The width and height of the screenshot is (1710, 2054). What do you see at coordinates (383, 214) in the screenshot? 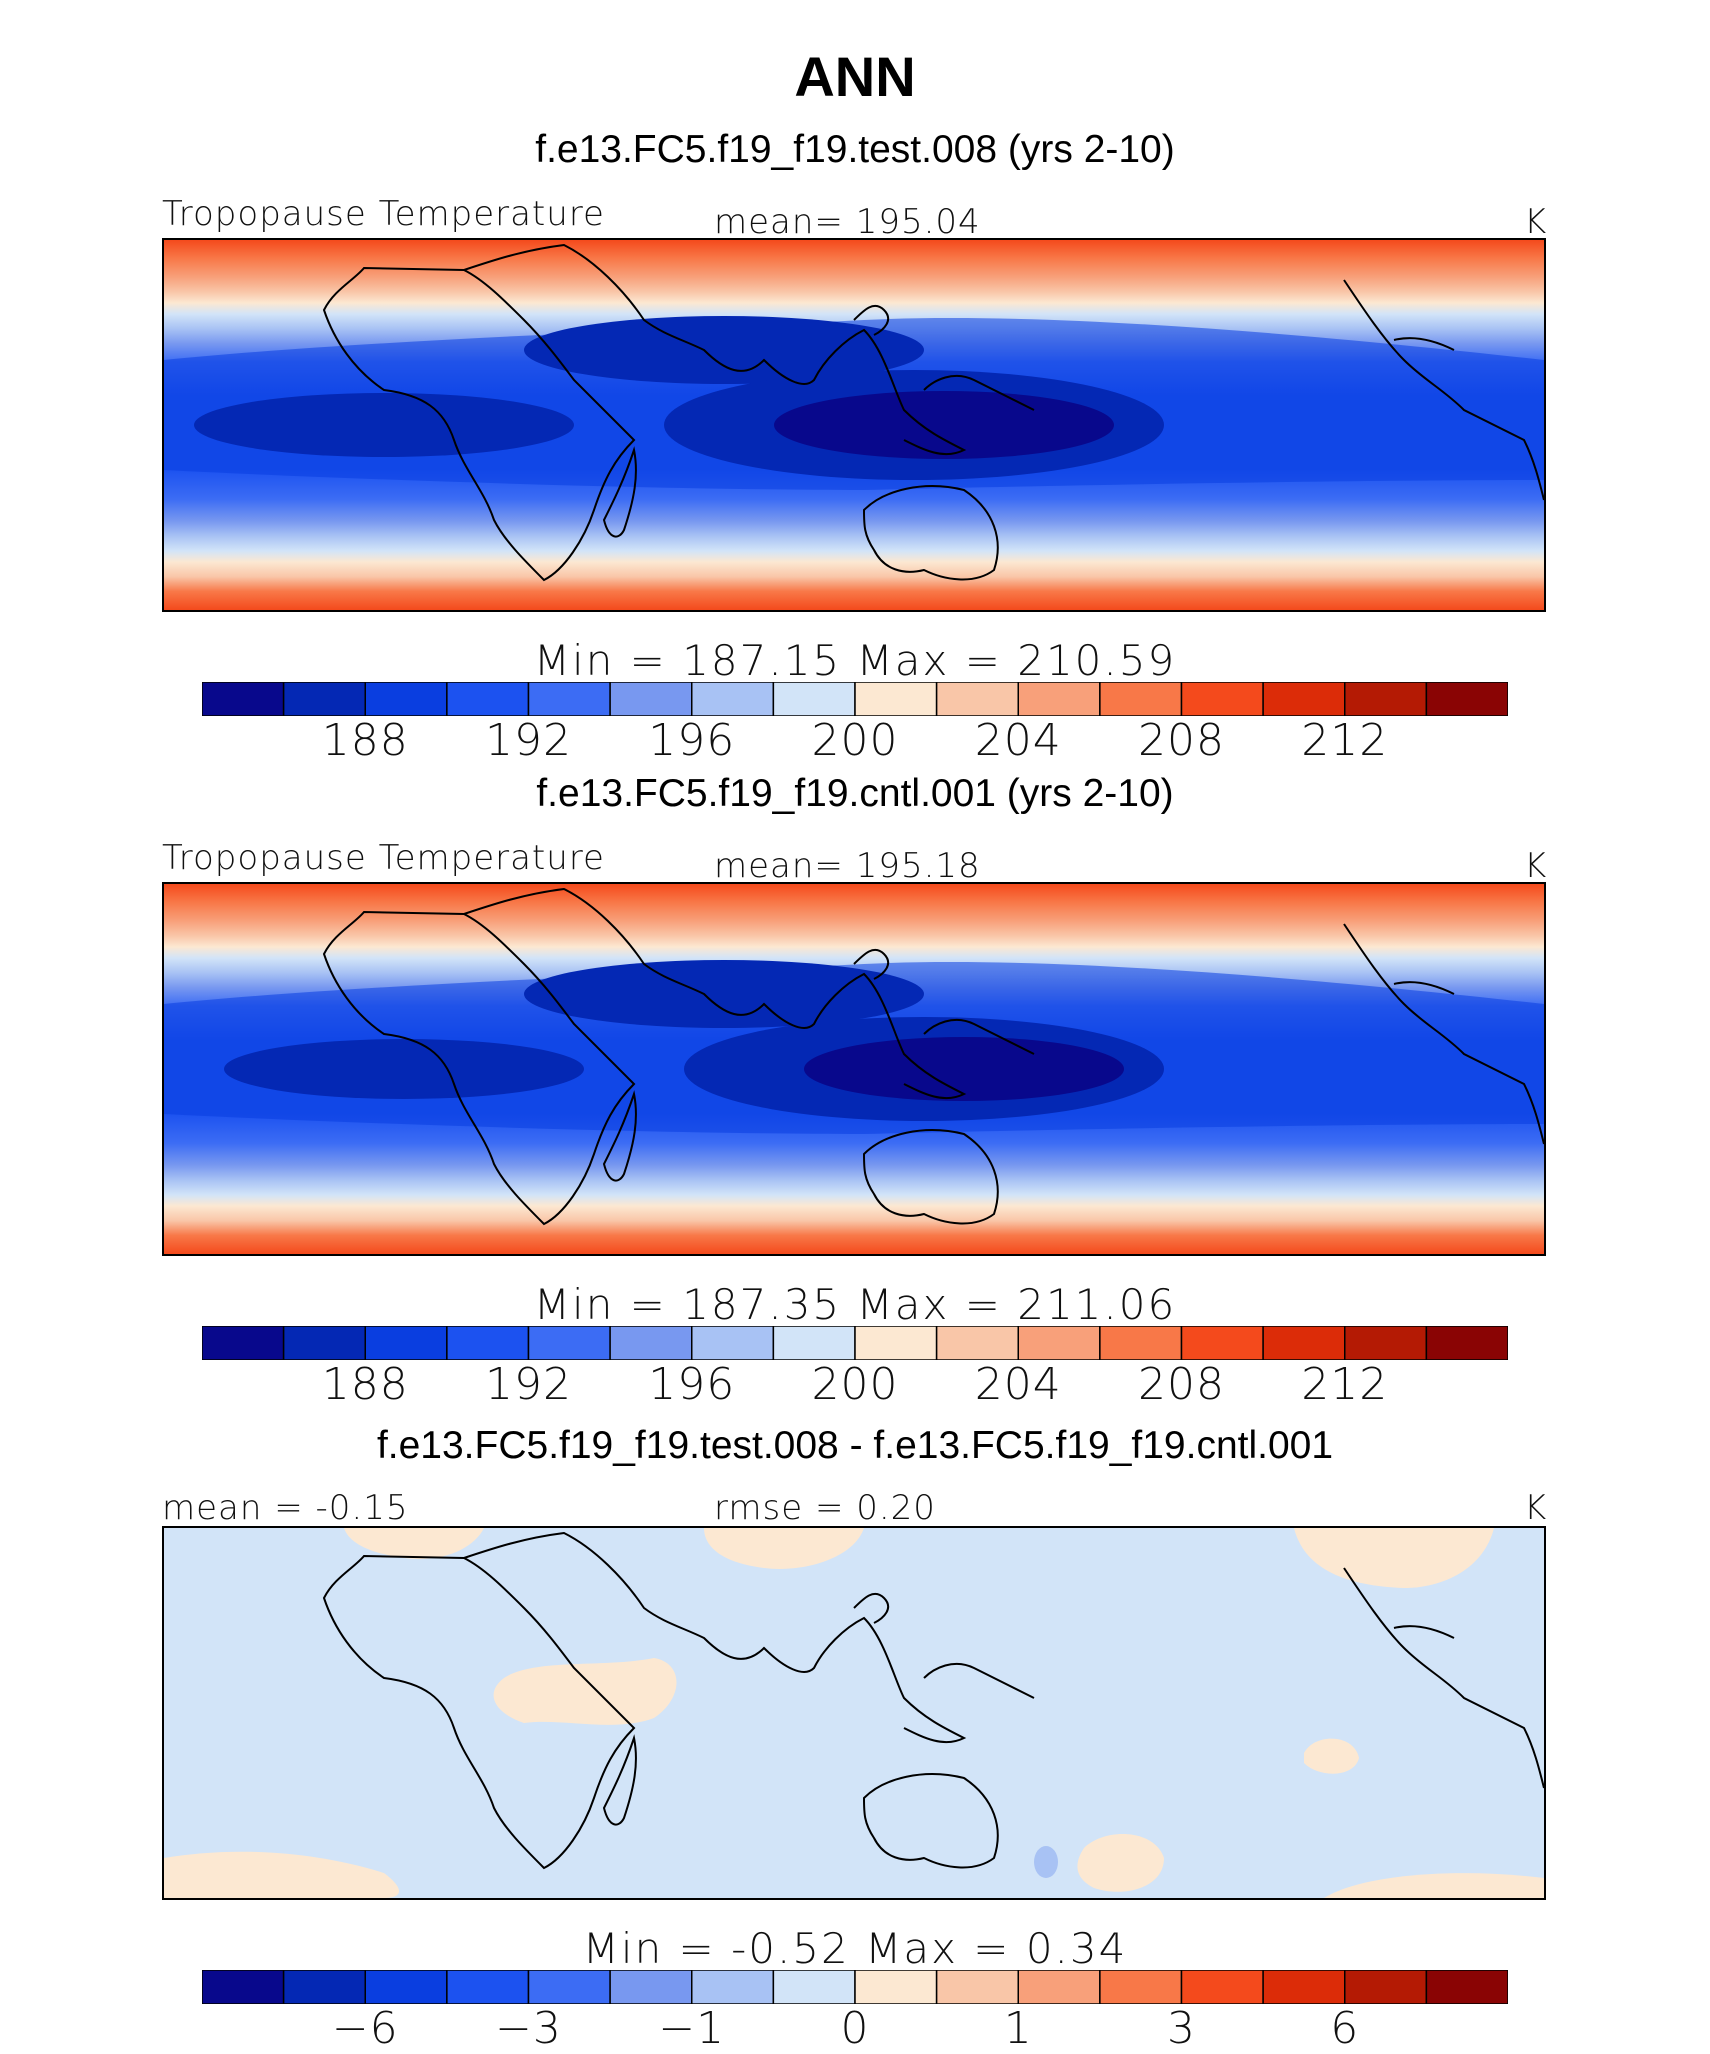
I see `panel-1-variable-label: Tropopause Temperature` at bounding box center [383, 214].